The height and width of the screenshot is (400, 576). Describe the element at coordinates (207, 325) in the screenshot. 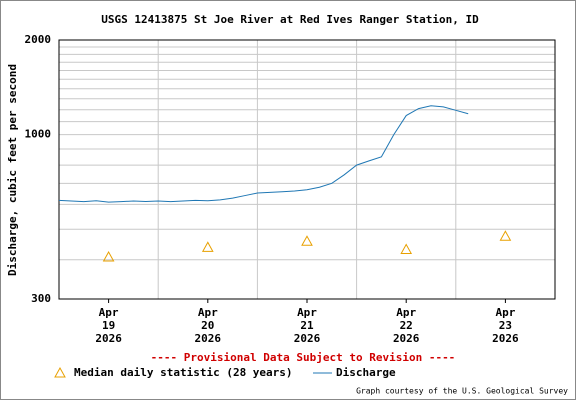

I see `x-tick-label: 20` at that location.